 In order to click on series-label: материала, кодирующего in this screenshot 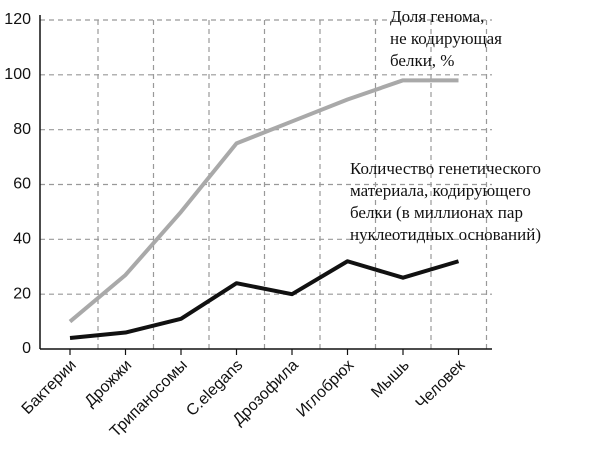, I will do `click(440, 190)`.